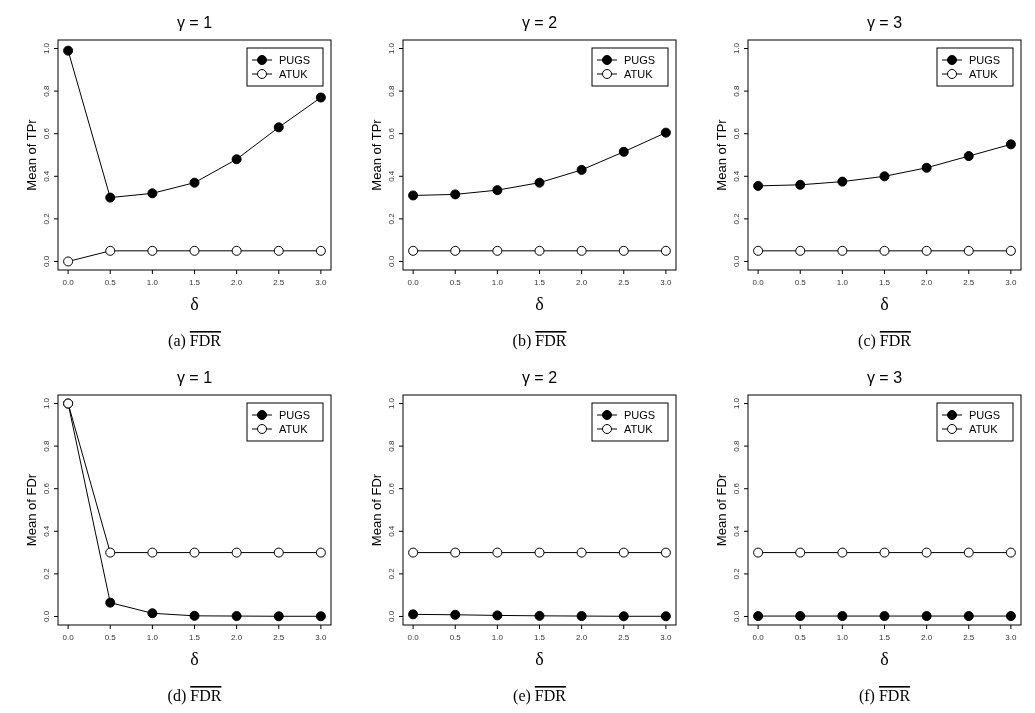  I want to click on text: (b) FDR, so click(539, 341).